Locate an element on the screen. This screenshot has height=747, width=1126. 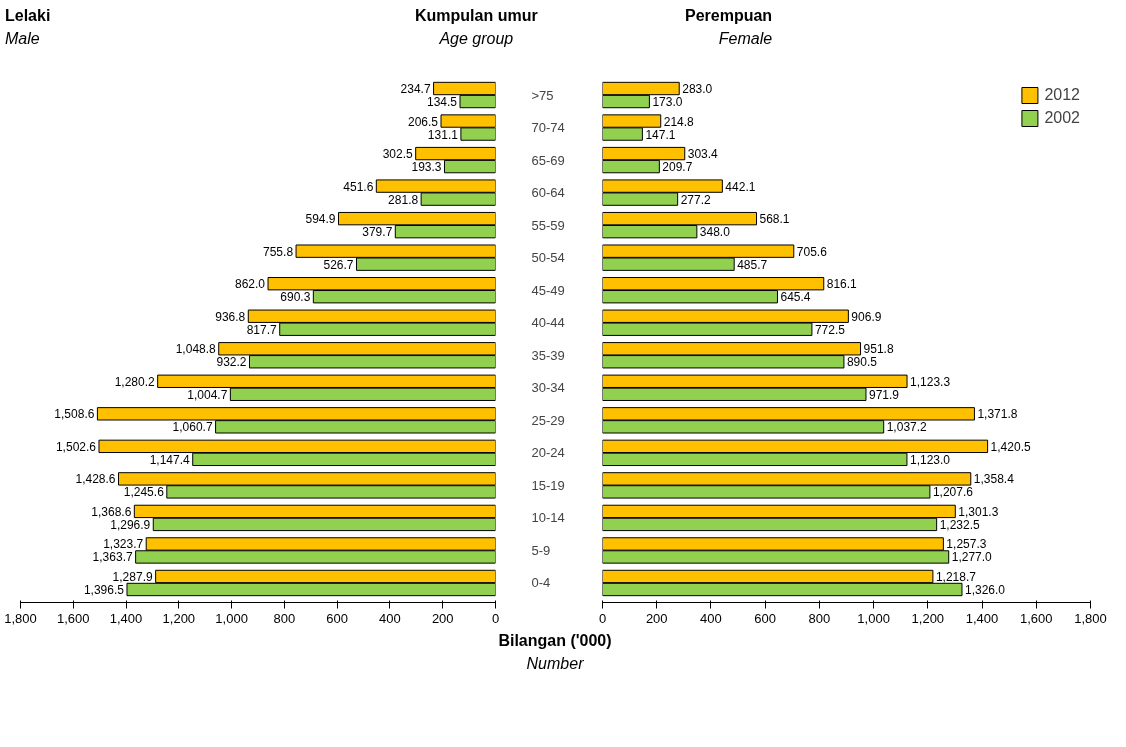
chart-title: Lelaki is located at coordinates (28, 16).